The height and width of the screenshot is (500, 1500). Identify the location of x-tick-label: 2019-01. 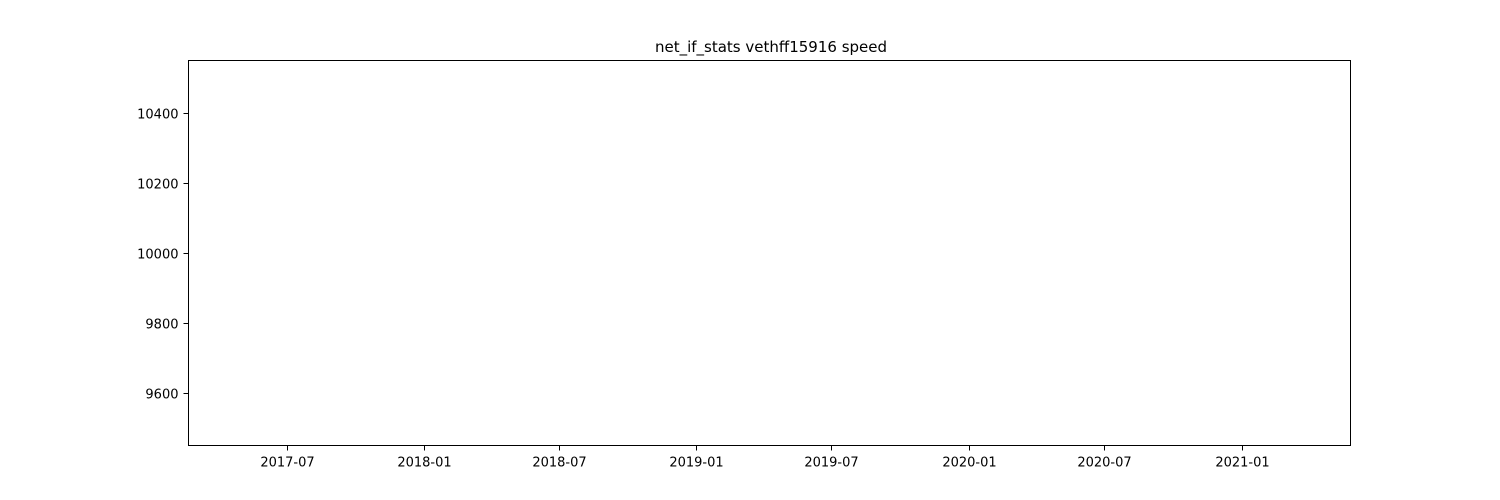
(696, 463).